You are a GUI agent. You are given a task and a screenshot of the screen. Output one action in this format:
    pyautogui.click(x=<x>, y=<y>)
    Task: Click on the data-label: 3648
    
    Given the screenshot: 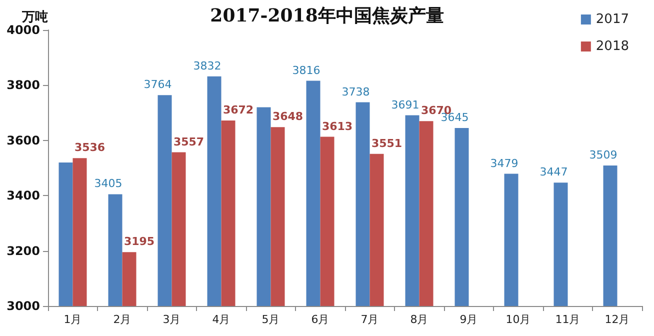 What is the action you would take?
    pyautogui.click(x=288, y=117)
    